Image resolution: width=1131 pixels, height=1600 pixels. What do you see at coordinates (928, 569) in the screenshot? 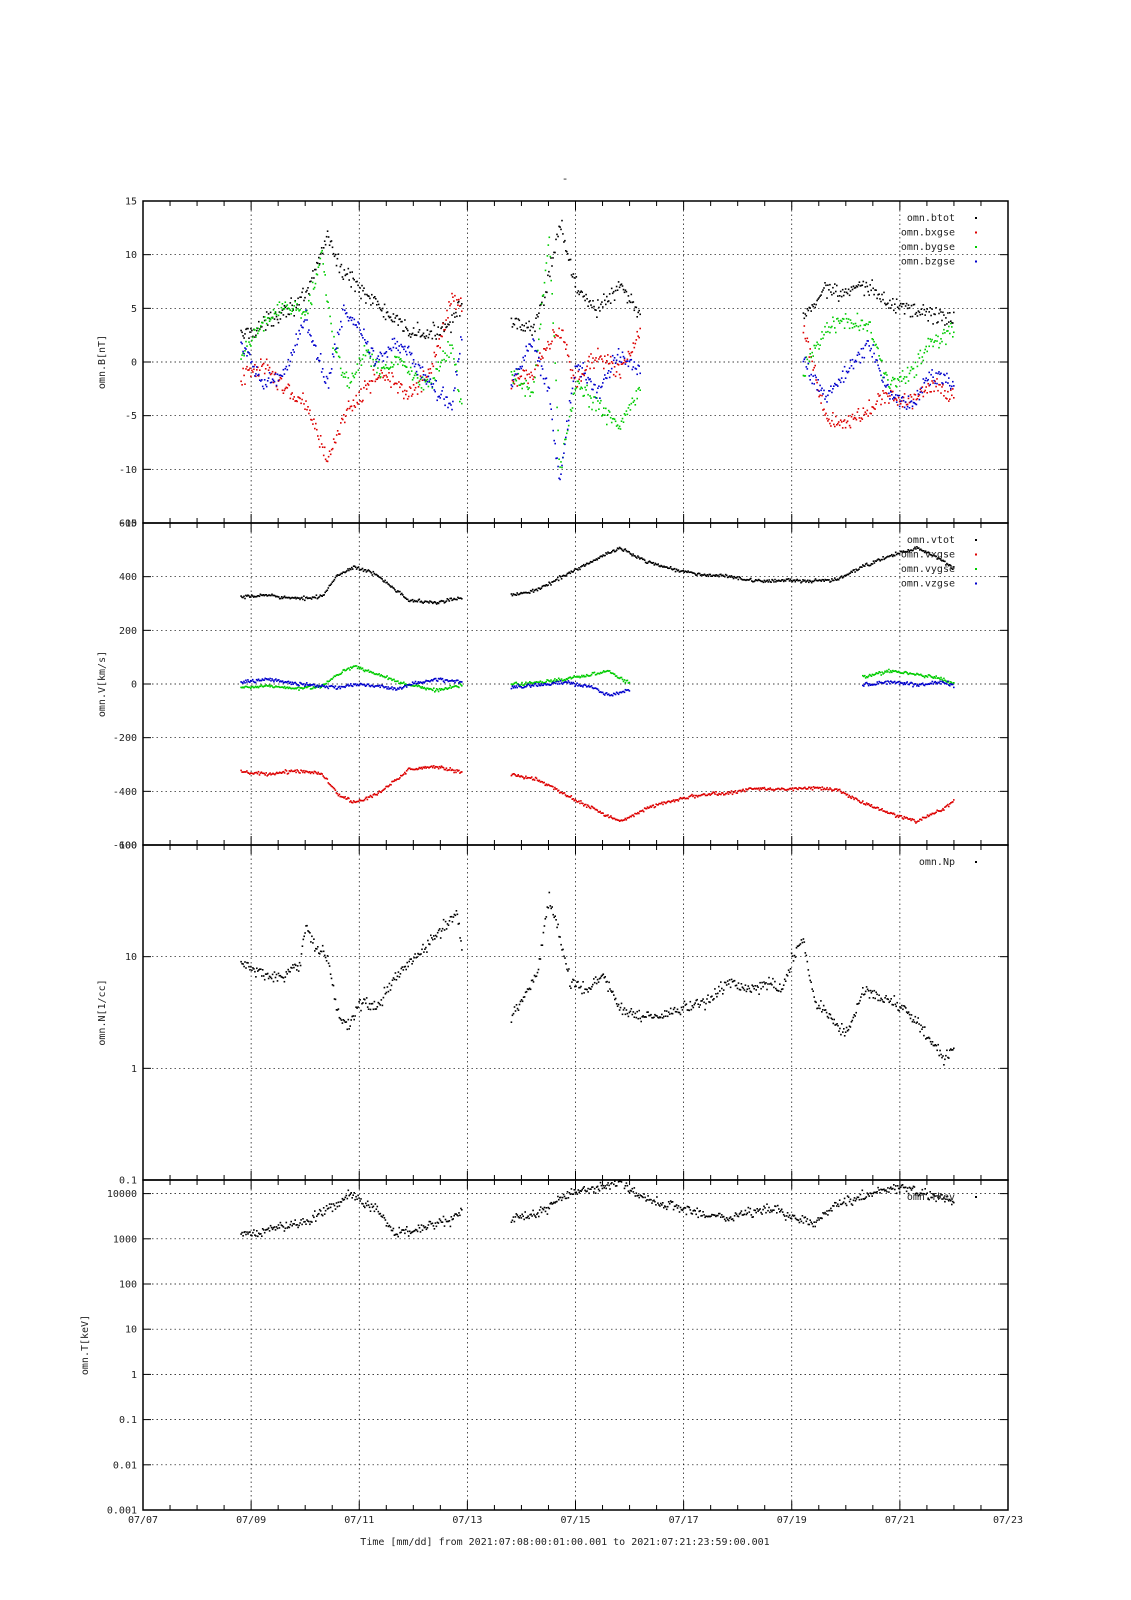
I see `legend-label: omn.vygse` at bounding box center [928, 569].